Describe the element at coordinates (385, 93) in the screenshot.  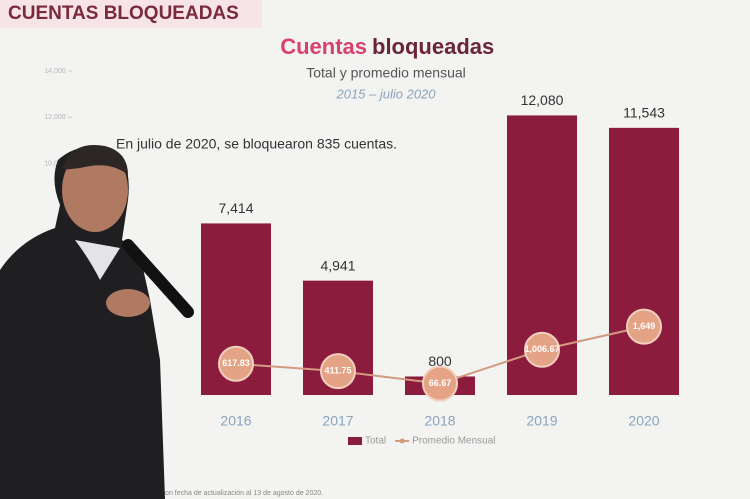
I see `period: 2015 – julio 2020` at that location.